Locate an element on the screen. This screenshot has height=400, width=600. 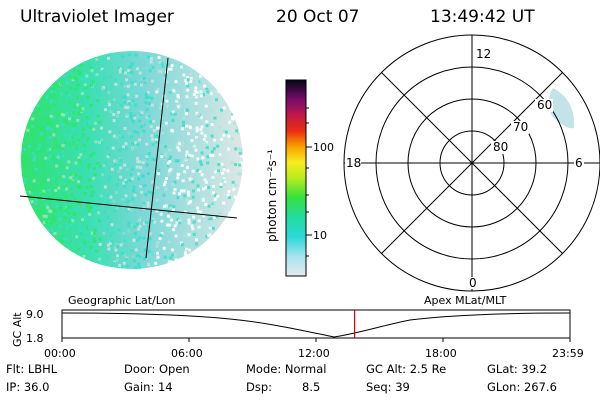
colorbar-tick-10: 10 is located at coordinates (320, 235).